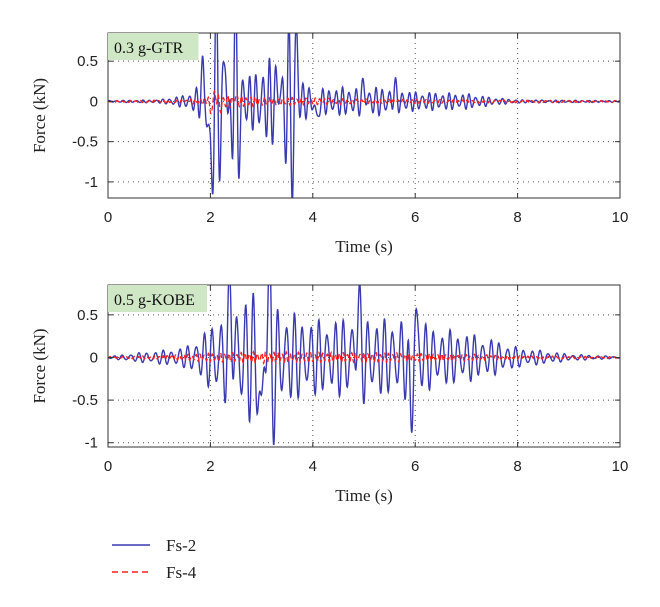 Image resolution: width=660 pixels, height=607 pixels. What do you see at coordinates (181, 545) in the screenshot?
I see `legend-label-fs2: Fs-2` at bounding box center [181, 545].